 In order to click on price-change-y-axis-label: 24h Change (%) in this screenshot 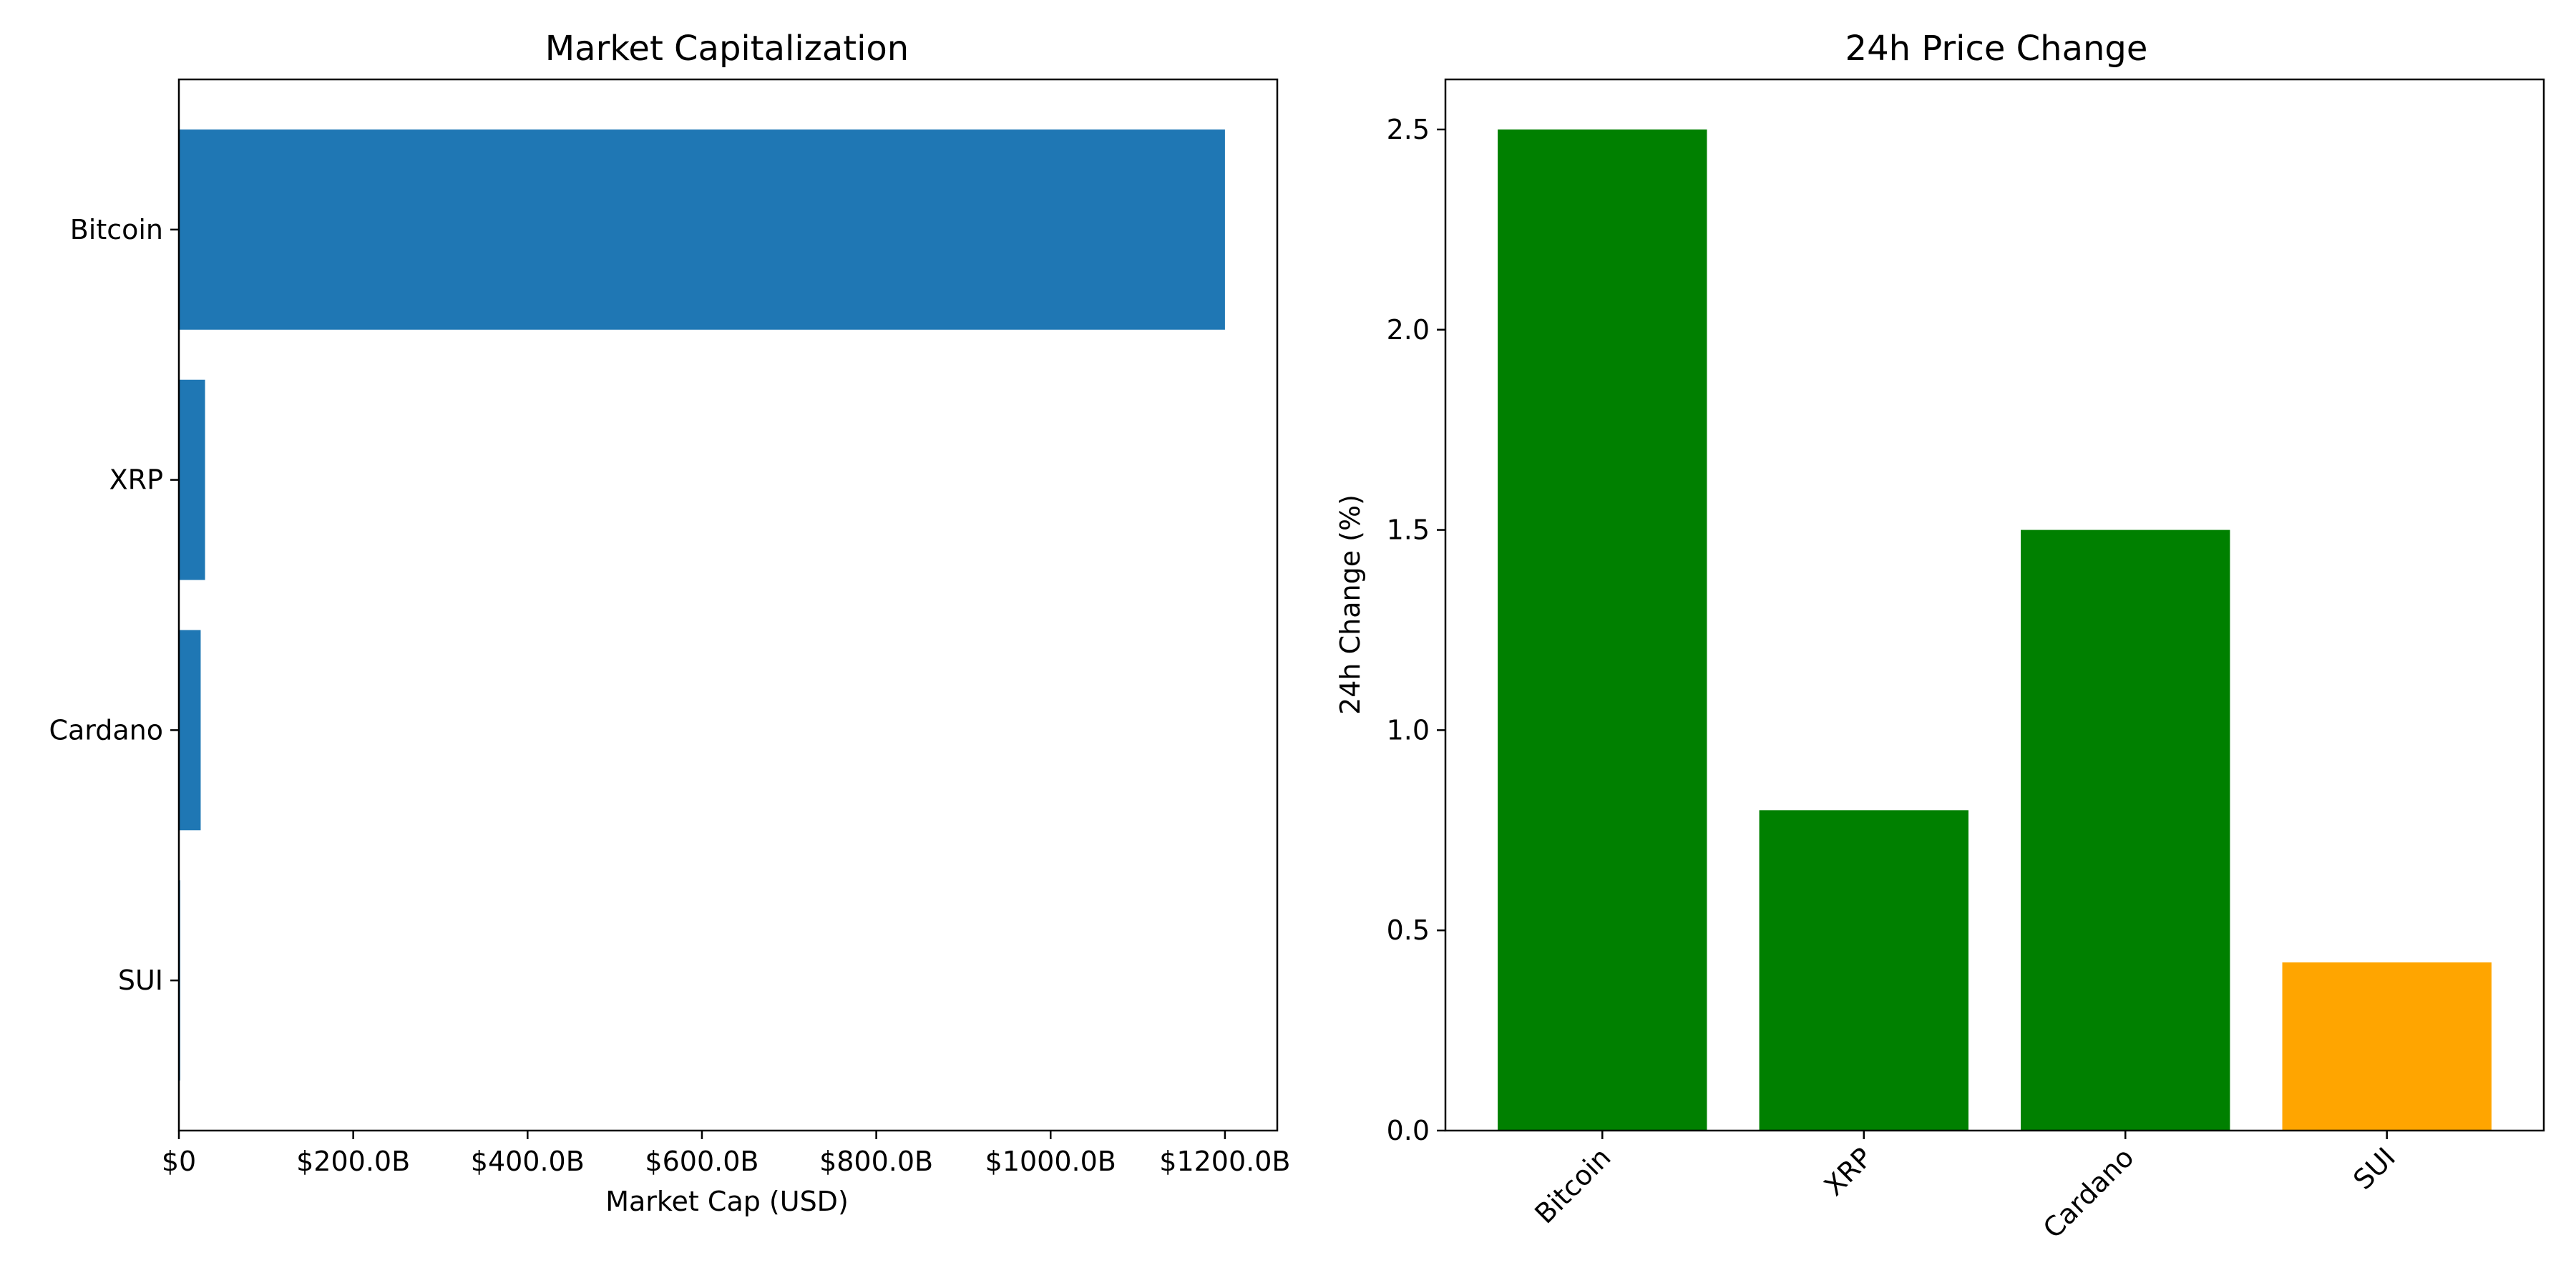, I will do `click(1350, 604)`.